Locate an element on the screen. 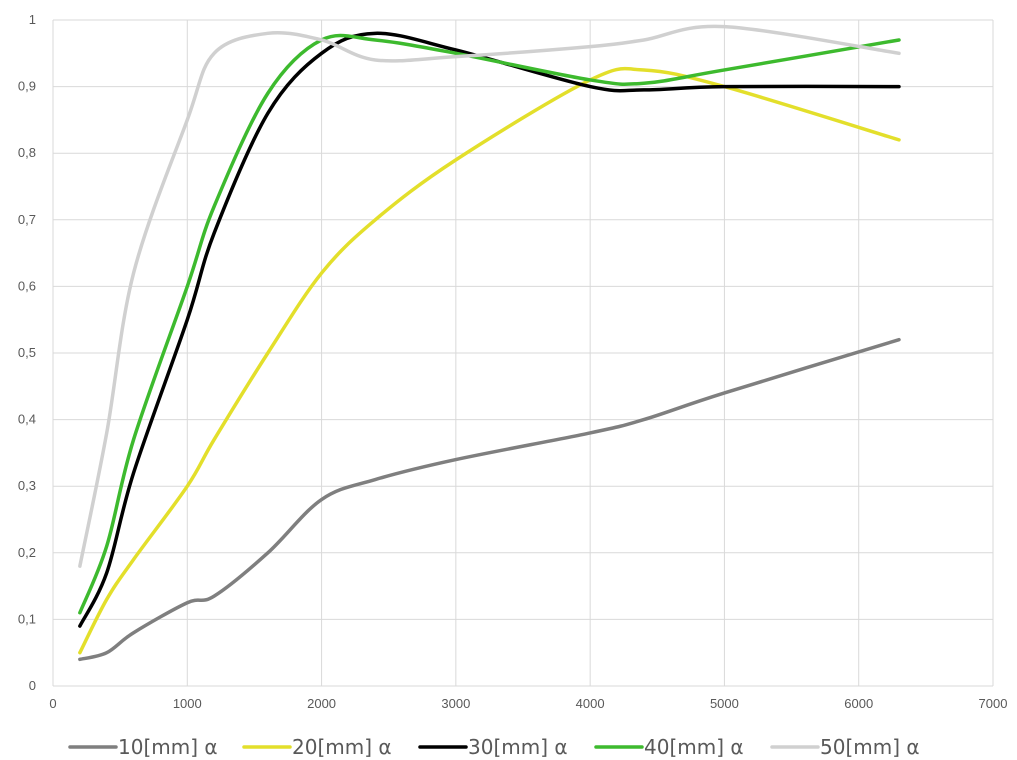 The width and height of the screenshot is (1017, 760). legend-item-2: 20[mm] α is located at coordinates (317, 747).